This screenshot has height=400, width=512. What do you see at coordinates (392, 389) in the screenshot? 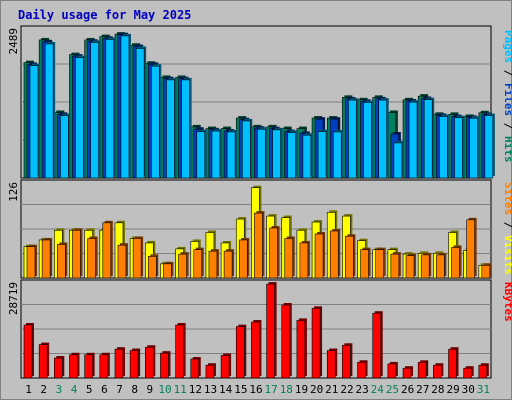
I see `x-tick-label-day-25: 25` at bounding box center [392, 389].